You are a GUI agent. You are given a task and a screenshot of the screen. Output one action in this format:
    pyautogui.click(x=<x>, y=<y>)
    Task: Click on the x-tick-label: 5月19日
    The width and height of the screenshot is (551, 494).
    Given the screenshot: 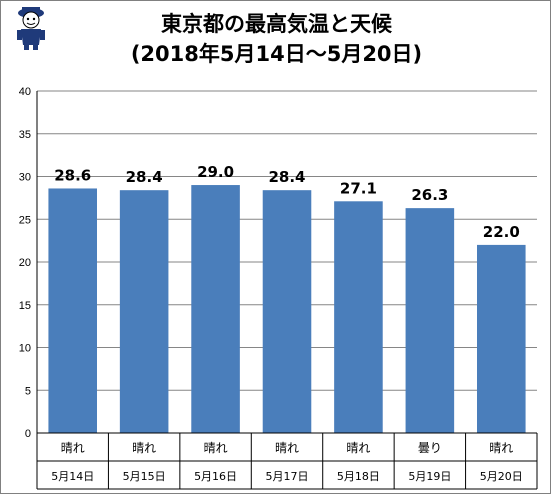 What is the action you would take?
    pyautogui.click(x=429, y=476)
    